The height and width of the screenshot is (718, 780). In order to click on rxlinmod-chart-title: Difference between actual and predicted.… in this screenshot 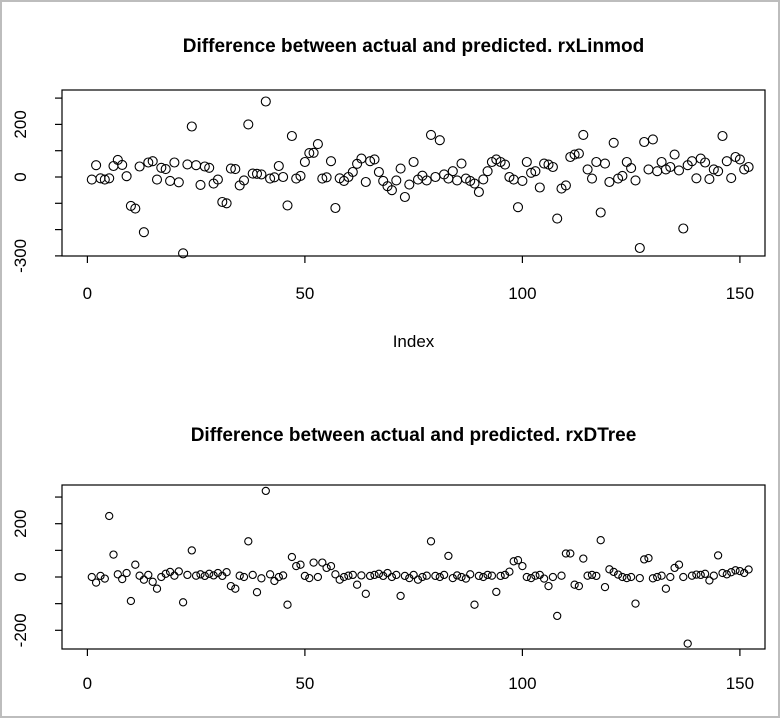, I will do `click(413, 46)`.